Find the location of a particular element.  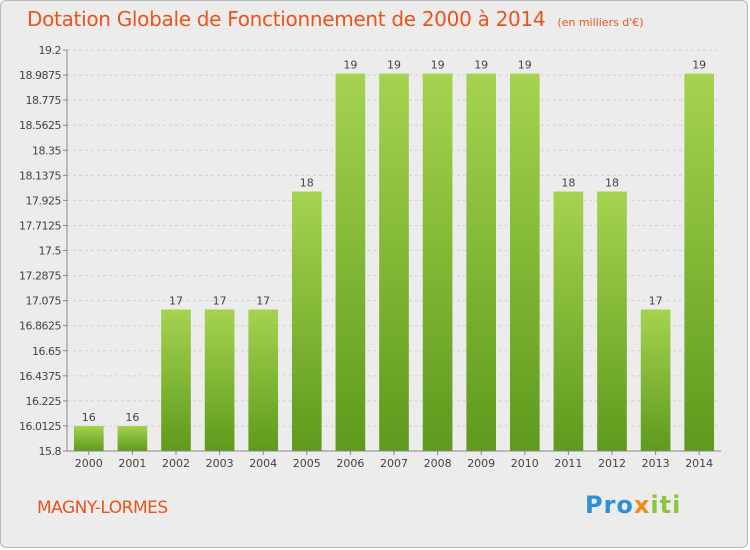

y-tick-label: 17.075 is located at coordinates (44, 301).